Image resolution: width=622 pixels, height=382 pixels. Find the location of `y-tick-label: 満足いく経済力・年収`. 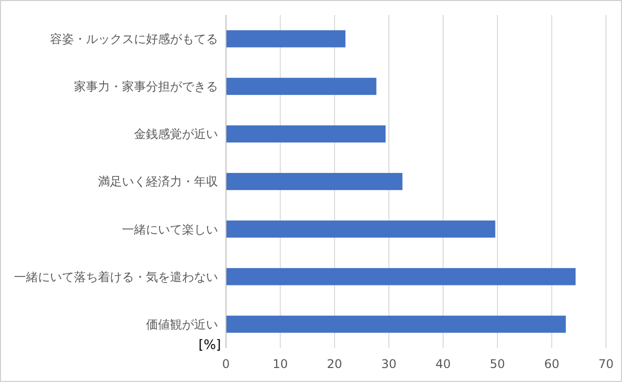

y-tick-label: 満足いく経済力・年収 is located at coordinates (158, 181).